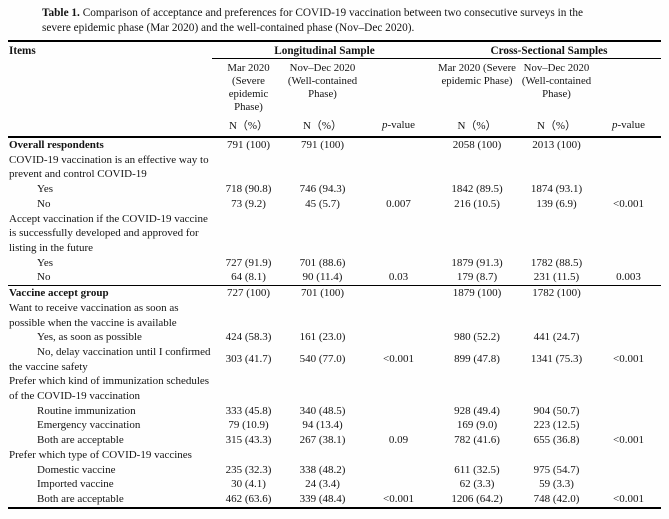 The width and height of the screenshot is (669, 519). I want to click on cell-value: 303 (41.7), so click(248, 359).